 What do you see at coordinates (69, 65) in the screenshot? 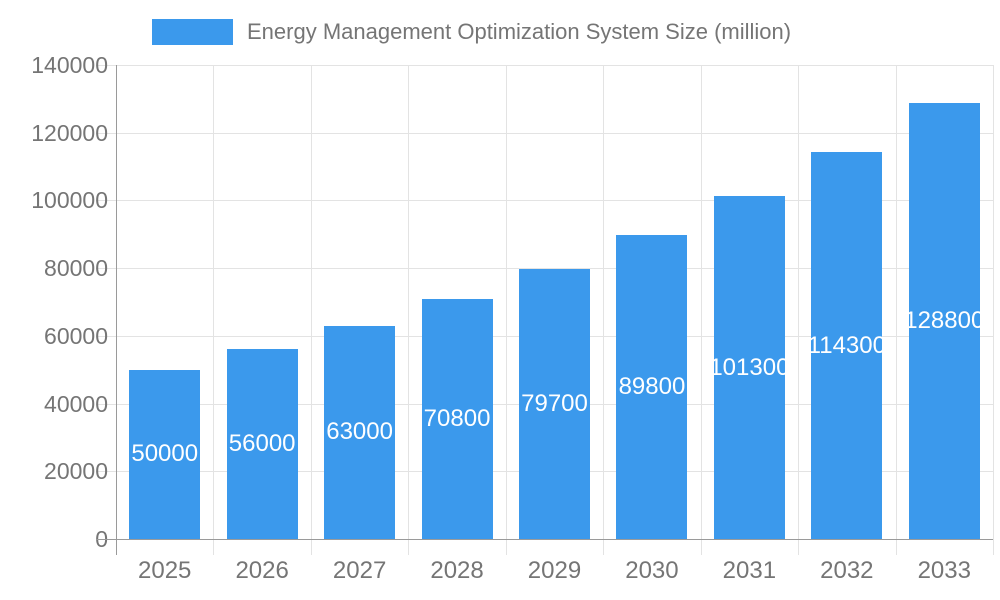
I see `y-tick-label: 140000` at bounding box center [69, 65].